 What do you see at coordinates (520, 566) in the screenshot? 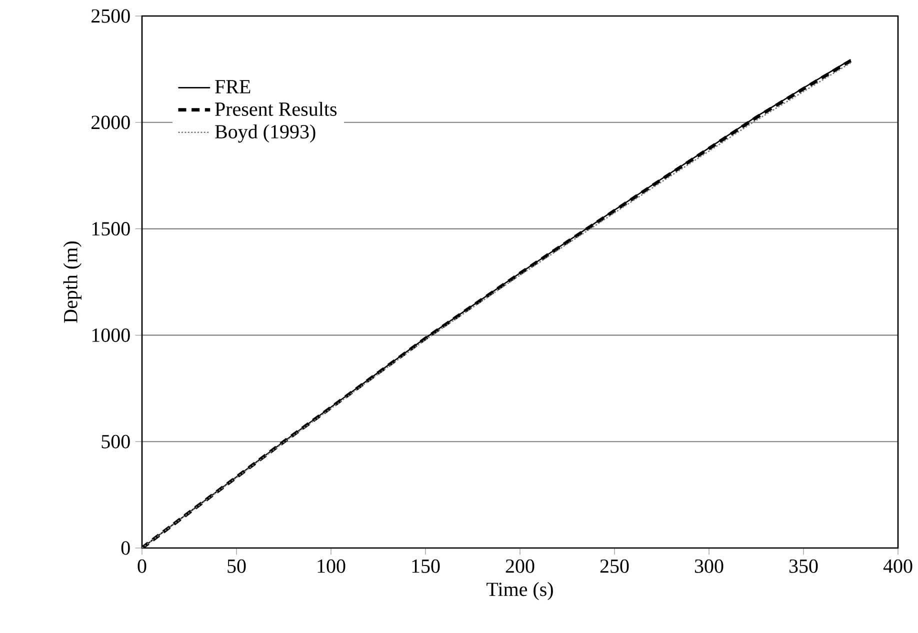
I see `x-tick-label: 200` at bounding box center [520, 566].